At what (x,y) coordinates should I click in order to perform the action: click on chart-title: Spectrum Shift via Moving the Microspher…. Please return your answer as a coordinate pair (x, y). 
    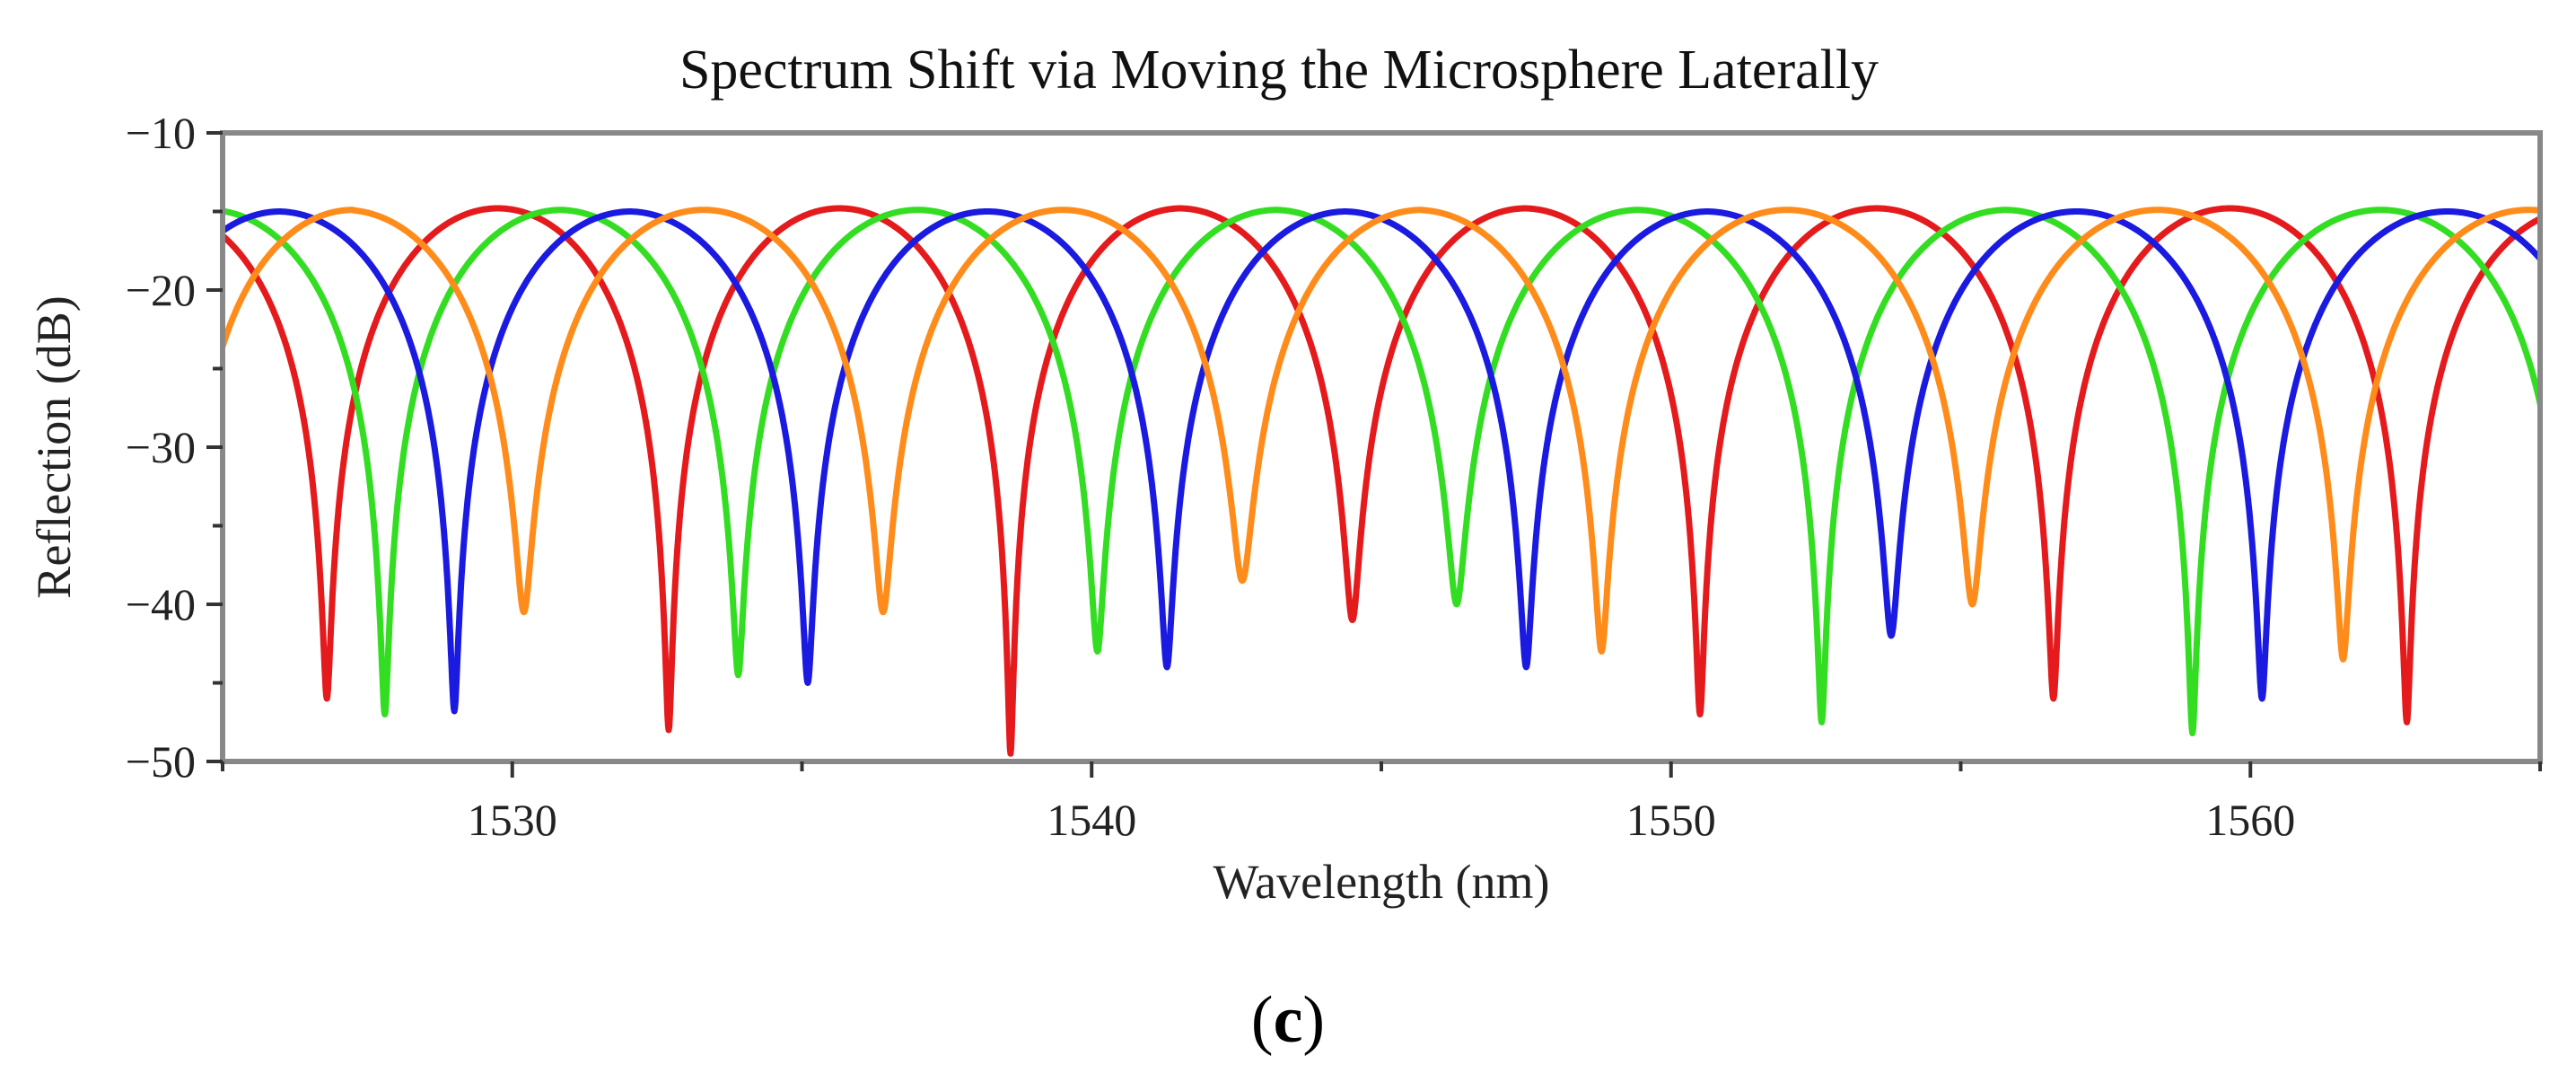
    Looking at the image, I should click on (1279, 70).